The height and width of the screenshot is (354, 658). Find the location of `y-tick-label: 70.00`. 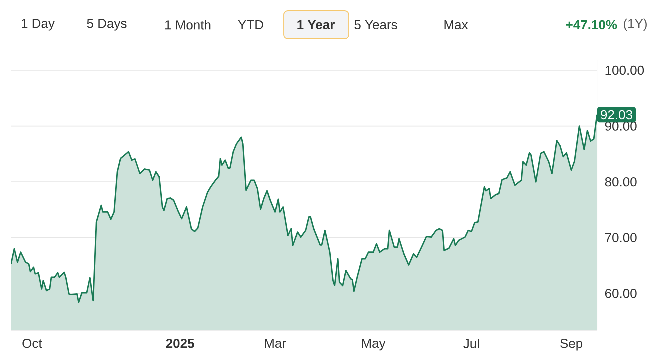

y-tick-label: 70.00 is located at coordinates (621, 237).